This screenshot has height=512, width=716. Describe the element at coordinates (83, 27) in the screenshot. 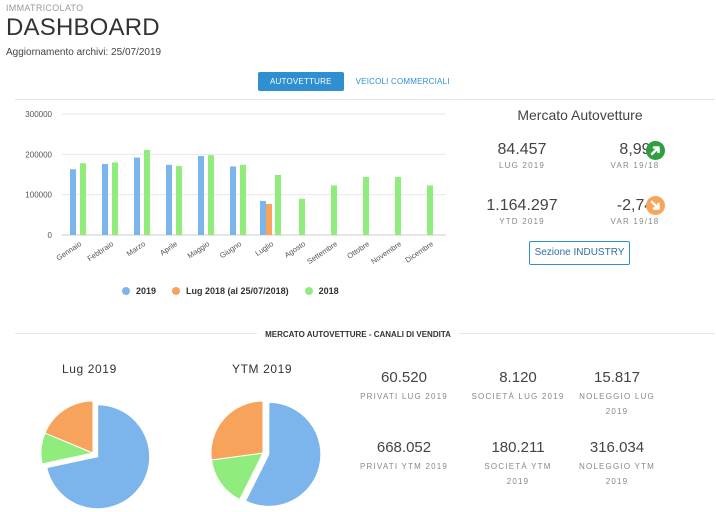

I see `page-title: DASHBOARD` at that location.